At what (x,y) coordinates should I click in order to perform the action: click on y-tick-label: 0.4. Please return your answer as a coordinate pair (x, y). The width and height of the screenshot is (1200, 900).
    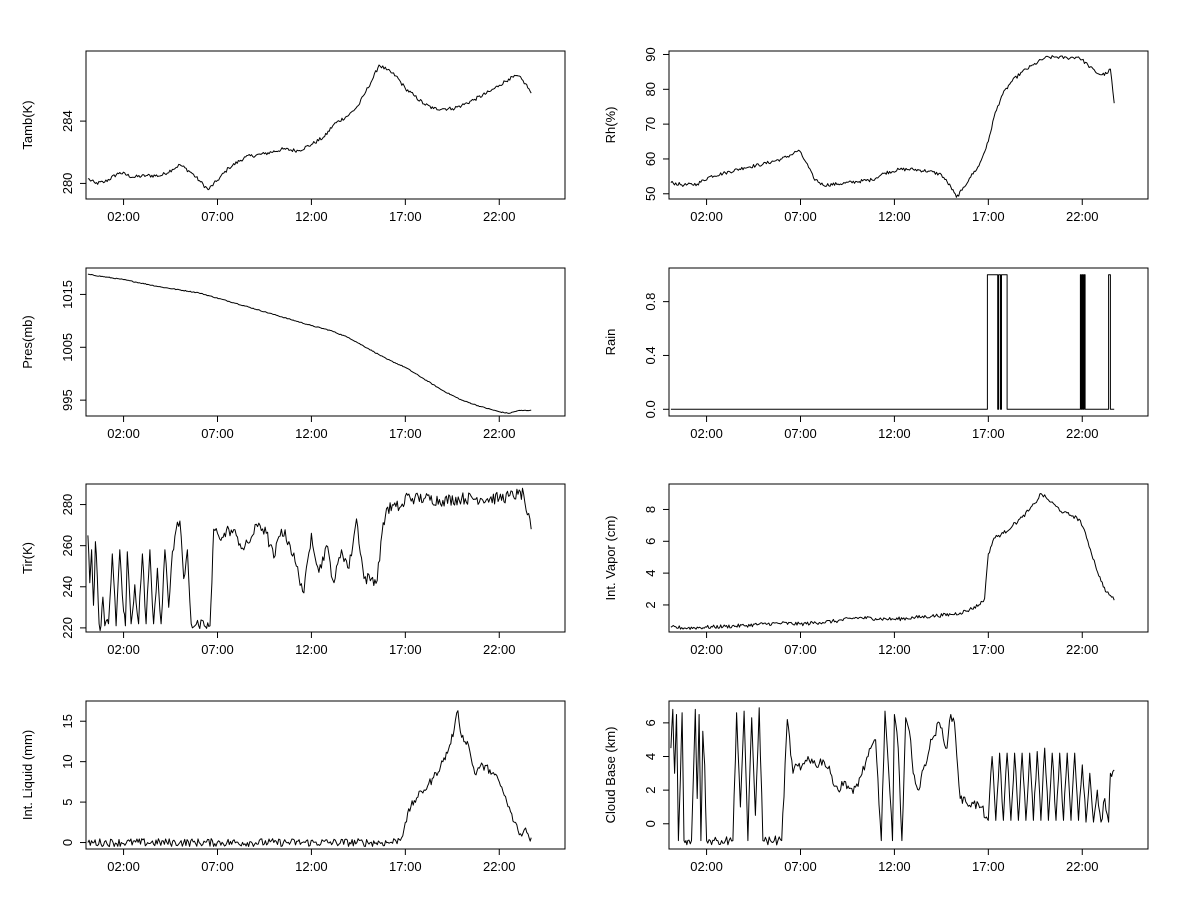
    Looking at the image, I should click on (650, 355).